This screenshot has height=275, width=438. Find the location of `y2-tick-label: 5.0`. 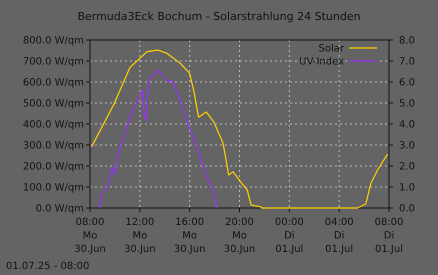

y2-tick-label: 5.0 is located at coordinates (407, 104).